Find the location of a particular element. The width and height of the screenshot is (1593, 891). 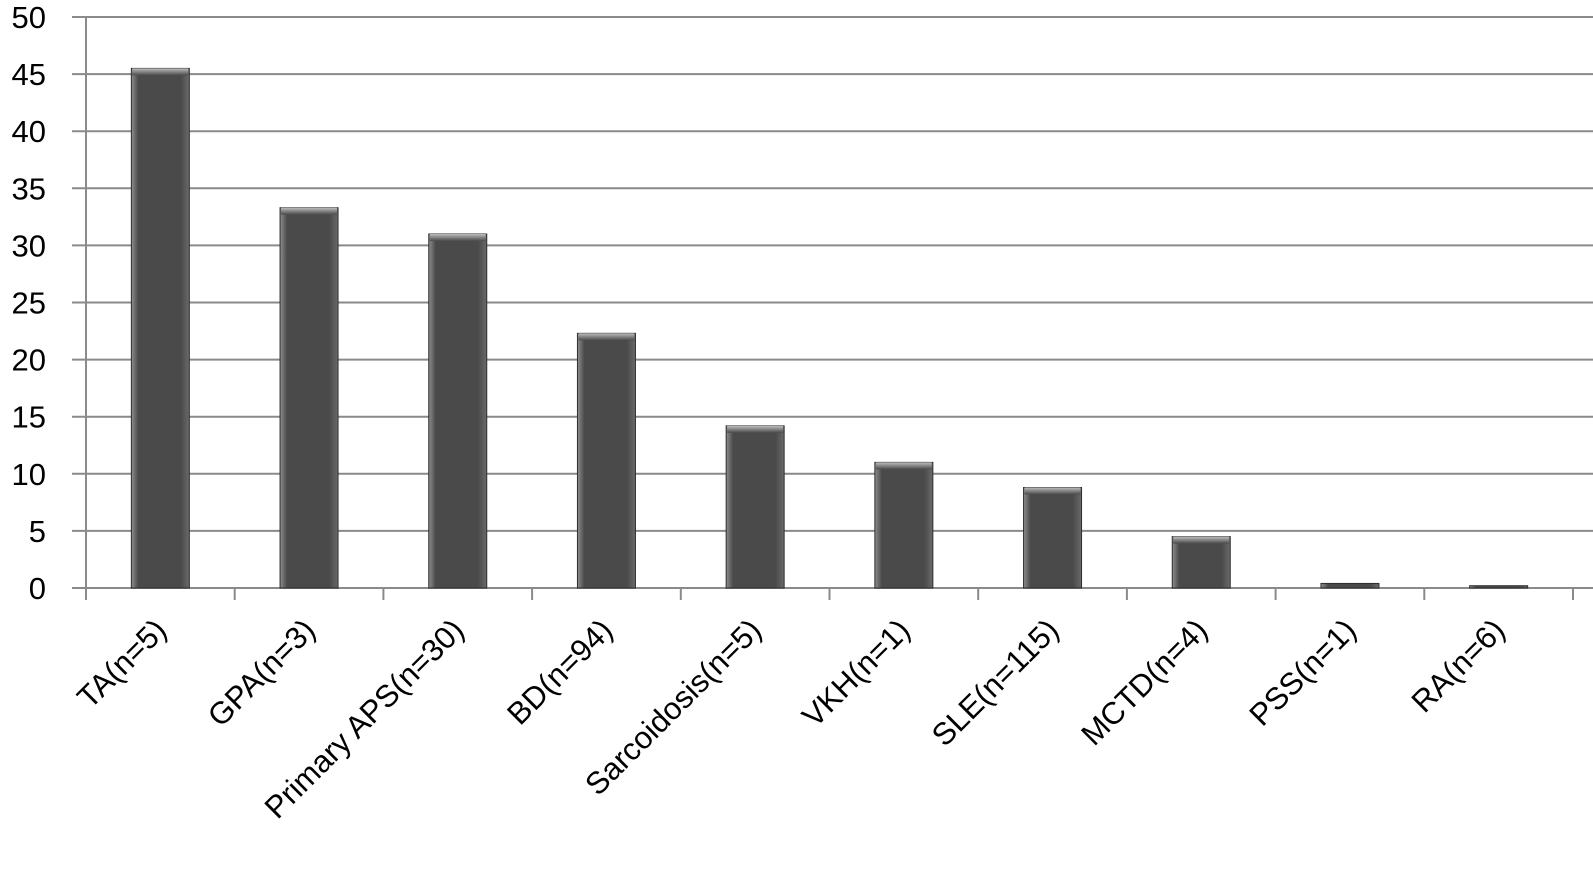

x-category-label: TA(n=5) is located at coordinates (121, 663).